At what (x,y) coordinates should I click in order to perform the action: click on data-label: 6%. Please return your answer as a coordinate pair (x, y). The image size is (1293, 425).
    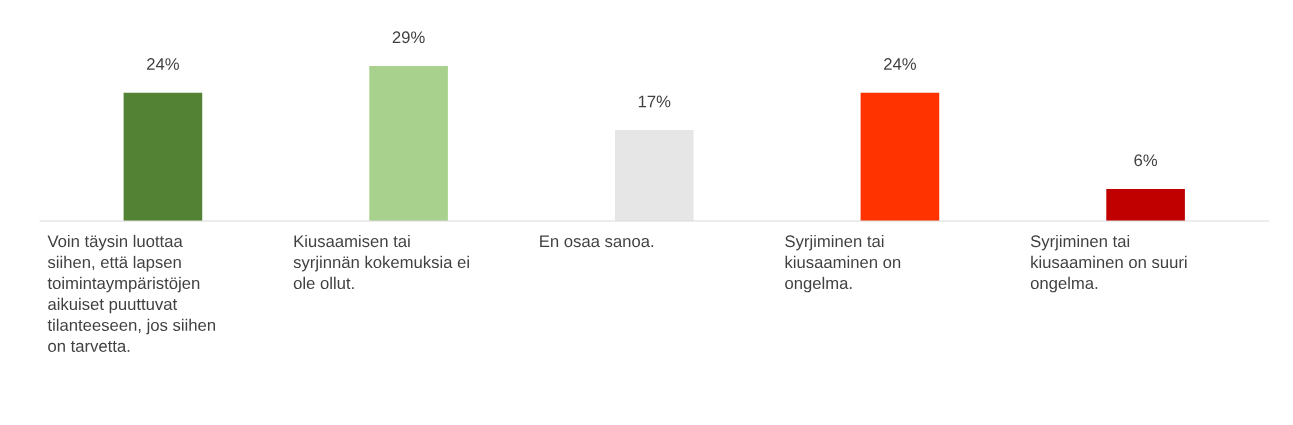
    Looking at the image, I should click on (1146, 160).